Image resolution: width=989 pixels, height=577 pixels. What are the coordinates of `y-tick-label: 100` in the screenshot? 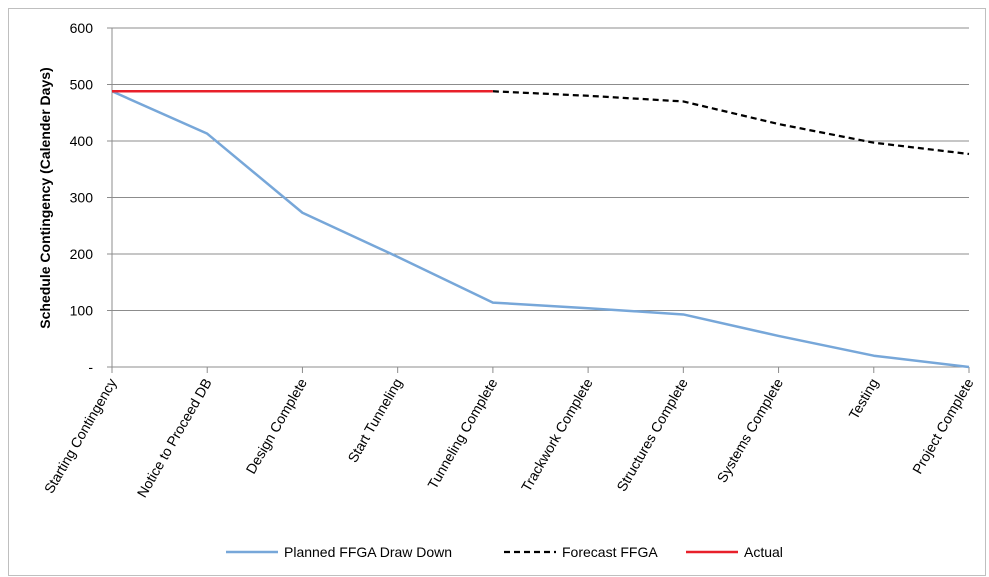 It's located at (82, 311).